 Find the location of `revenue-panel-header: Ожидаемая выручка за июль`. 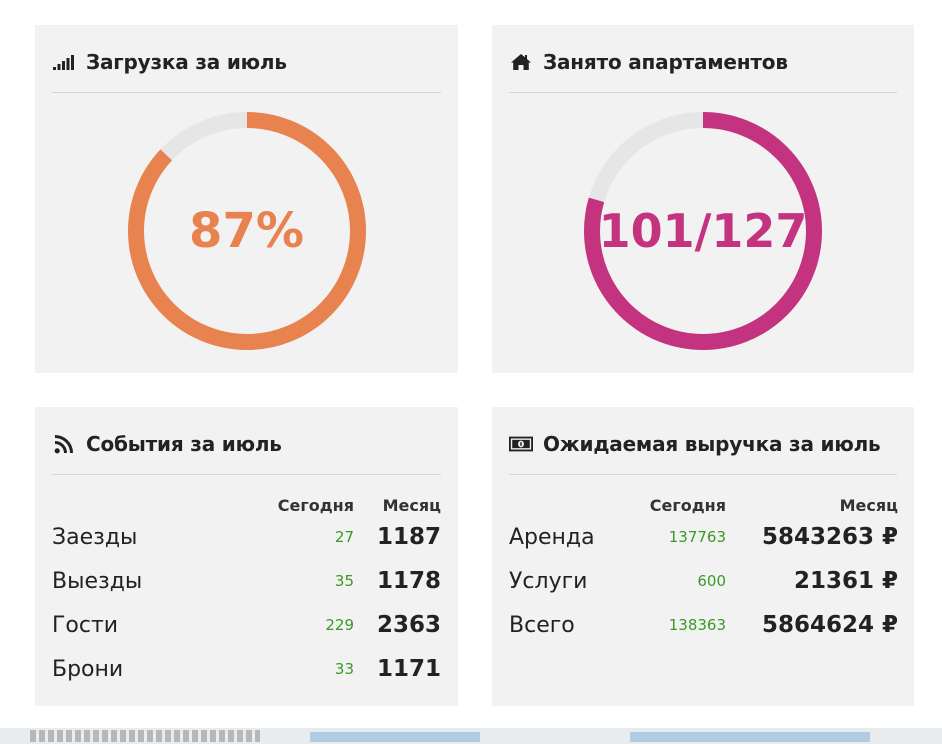

revenue-panel-header: Ожидаемая выручка за июль is located at coordinates (703, 451).